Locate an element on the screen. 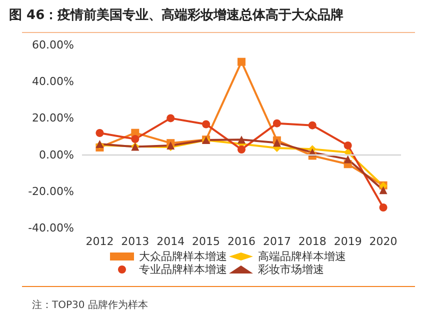 The height and width of the screenshot is (322, 429). x-tick-label: 2012 is located at coordinates (100, 241).